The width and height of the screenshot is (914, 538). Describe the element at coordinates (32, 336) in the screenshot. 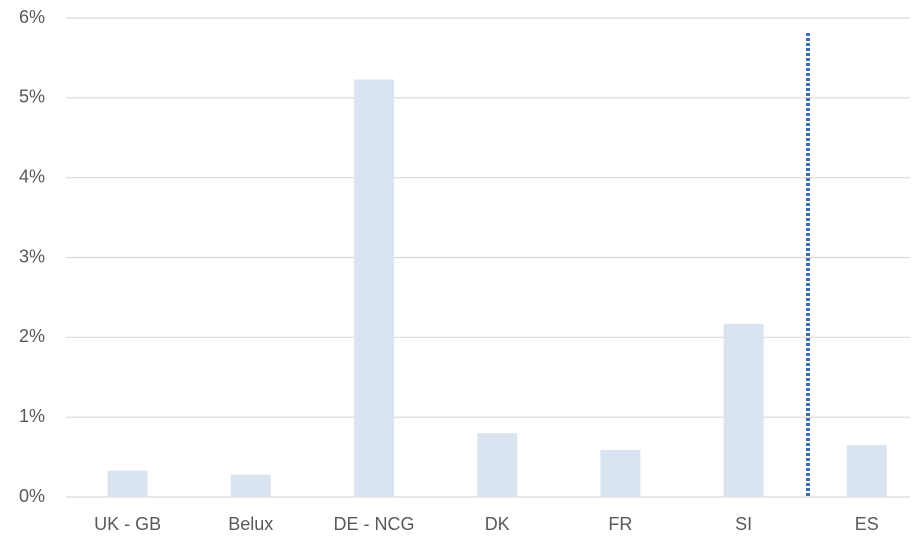

I see `y-tick-label: 2%` at that location.